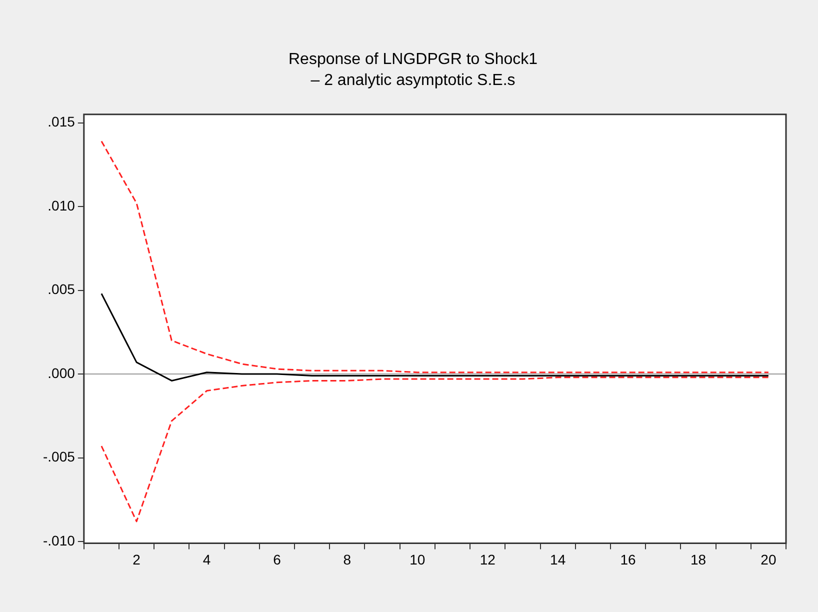 This screenshot has width=818, height=612. I want to click on y-tick-label: .010, so click(62, 205).